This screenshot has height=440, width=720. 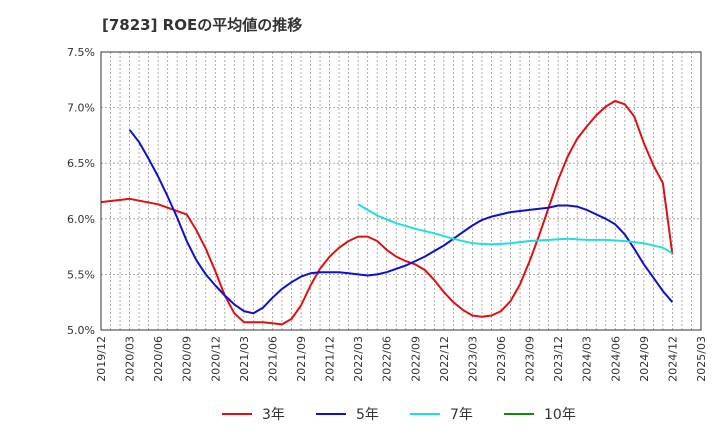 What do you see at coordinates (461, 415) in the screenshot?
I see `legend-label-3: 7年` at bounding box center [461, 415].